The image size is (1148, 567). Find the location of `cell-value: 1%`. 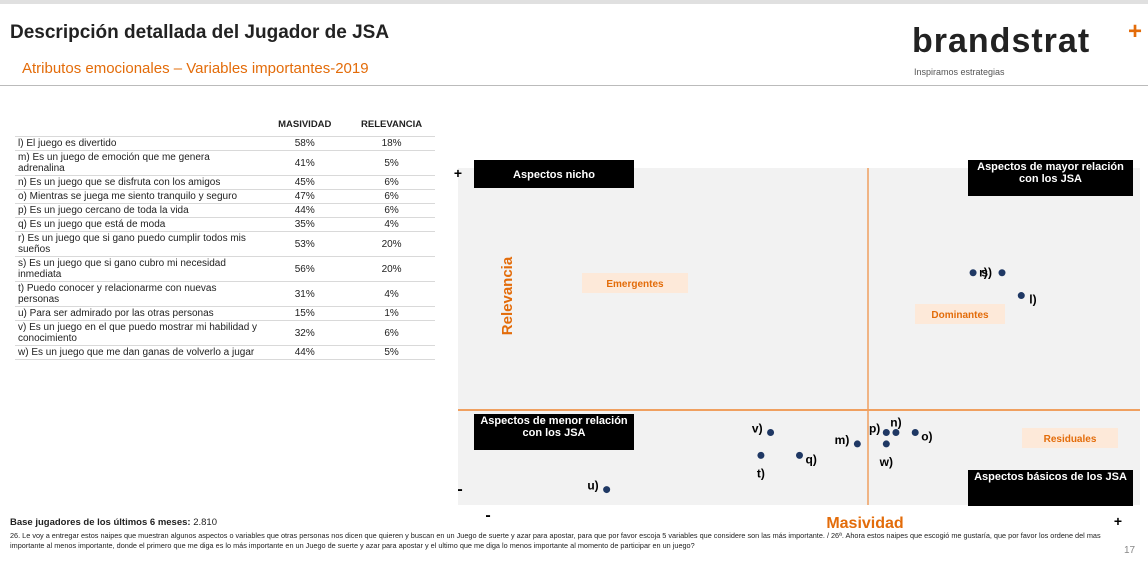

cell-value: 1% is located at coordinates (391, 313).